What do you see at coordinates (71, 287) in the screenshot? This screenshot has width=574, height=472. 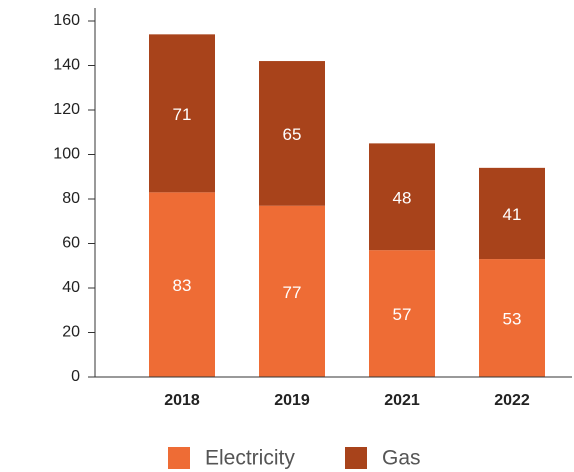 I see `y-tick-label: 40` at bounding box center [71, 287].